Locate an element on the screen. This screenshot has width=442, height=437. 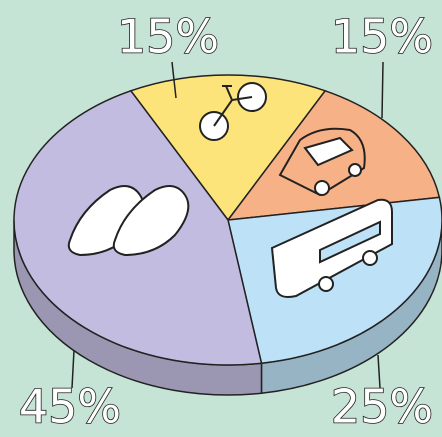
bus-icon is located at coordinates (331, 248).